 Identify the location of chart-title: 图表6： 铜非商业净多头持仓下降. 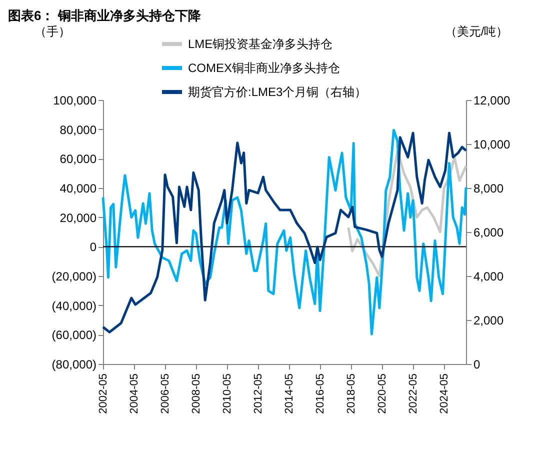
(105, 15).